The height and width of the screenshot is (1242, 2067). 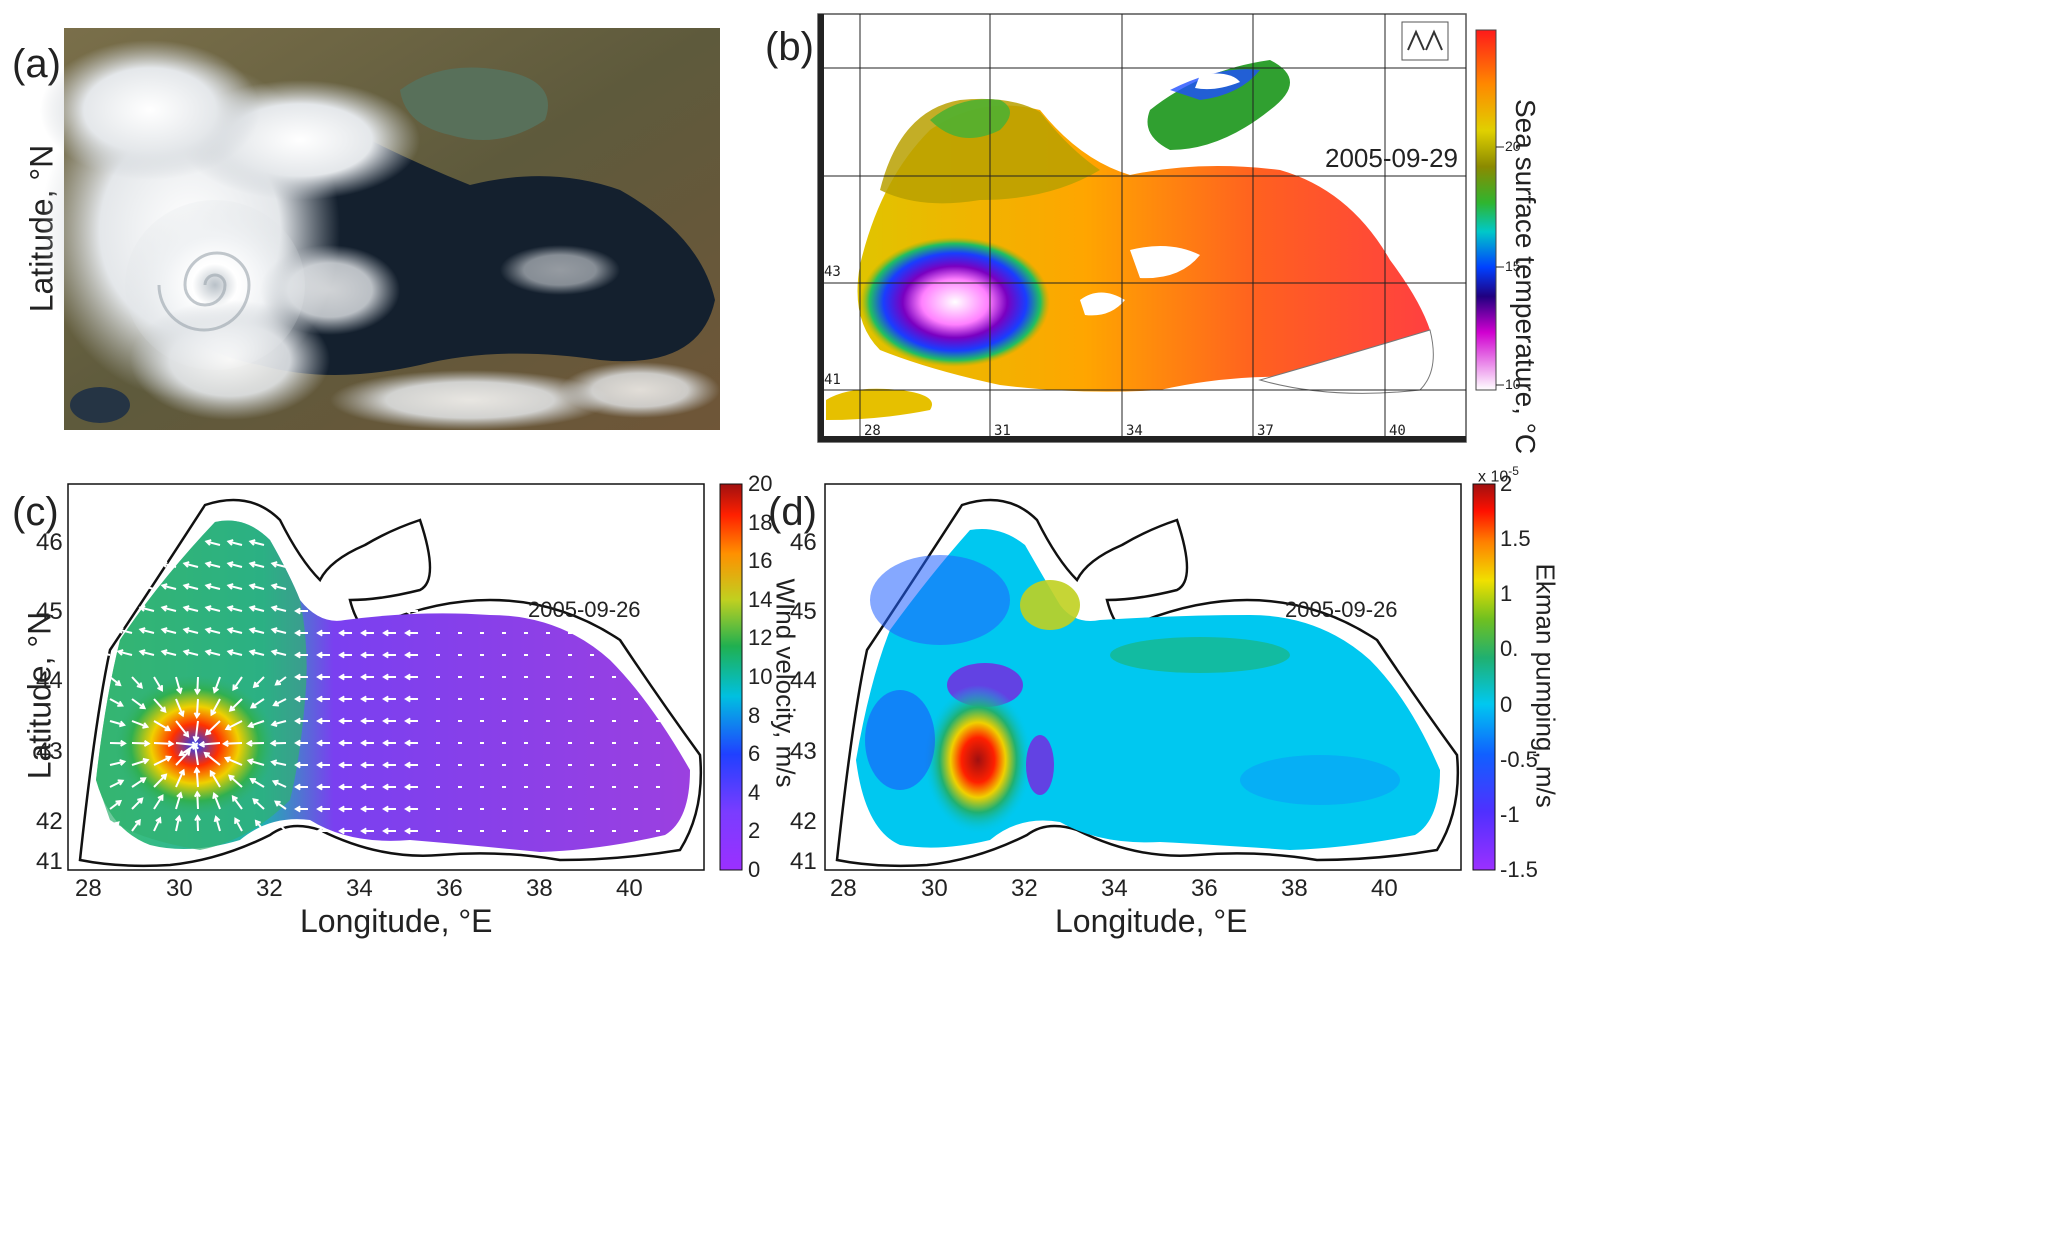 What do you see at coordinates (449, 888) in the screenshot?
I see `panel-c-lon-tick: 36` at bounding box center [449, 888].